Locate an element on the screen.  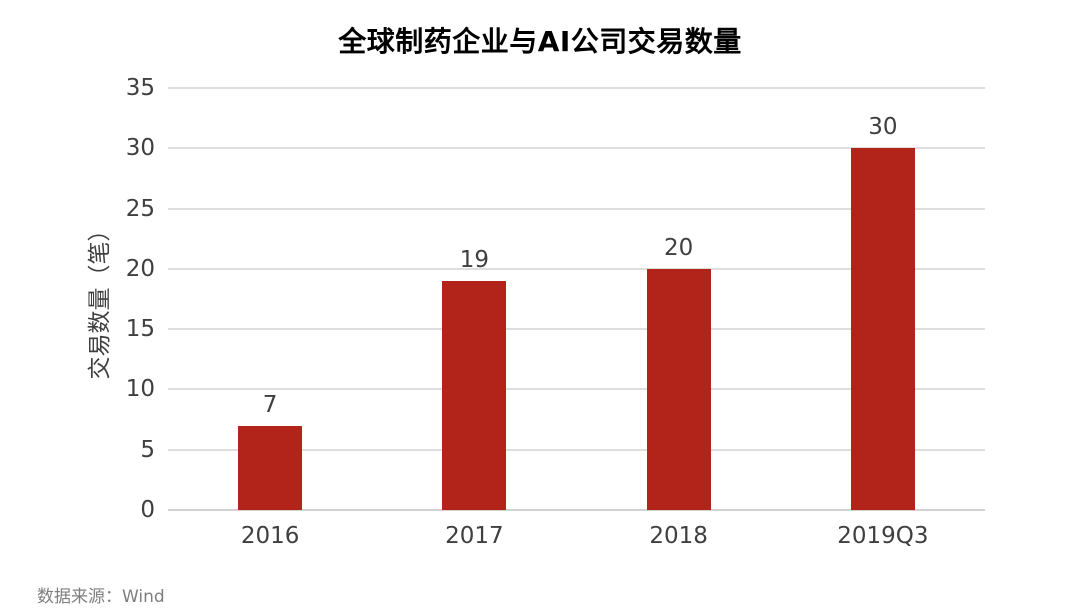
x-axis-baseline is located at coordinates (576, 510).